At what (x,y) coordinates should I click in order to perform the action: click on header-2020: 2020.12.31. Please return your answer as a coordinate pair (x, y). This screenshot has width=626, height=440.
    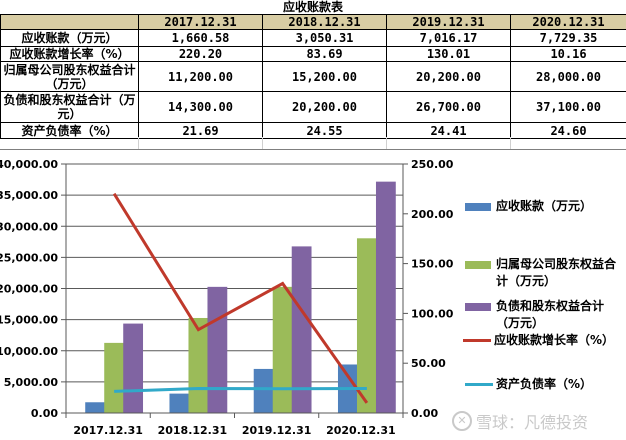
    Looking at the image, I should click on (568, 22).